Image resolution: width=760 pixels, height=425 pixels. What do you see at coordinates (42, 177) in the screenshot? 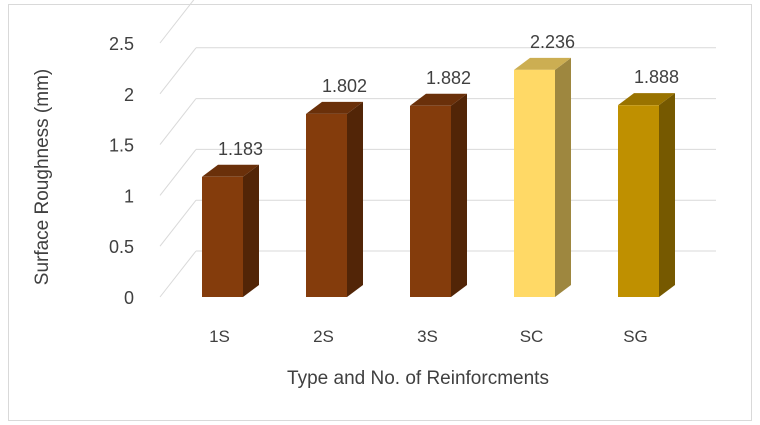
I see `y-axis-title: Surface Roughness (mm)` at bounding box center [42, 177].